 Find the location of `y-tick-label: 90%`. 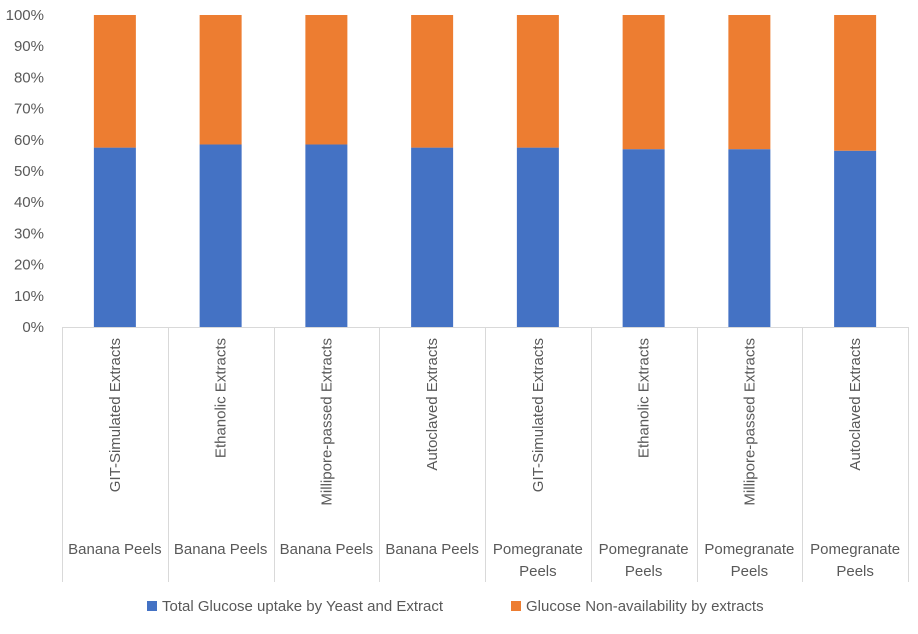

y-tick-label: 90% is located at coordinates (29, 46).